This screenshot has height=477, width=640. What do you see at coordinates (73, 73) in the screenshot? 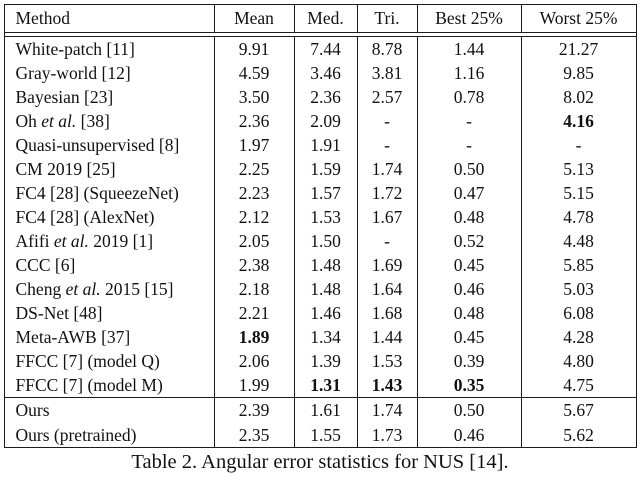
I see `method-cell: Gray-world [12]` at bounding box center [73, 73].